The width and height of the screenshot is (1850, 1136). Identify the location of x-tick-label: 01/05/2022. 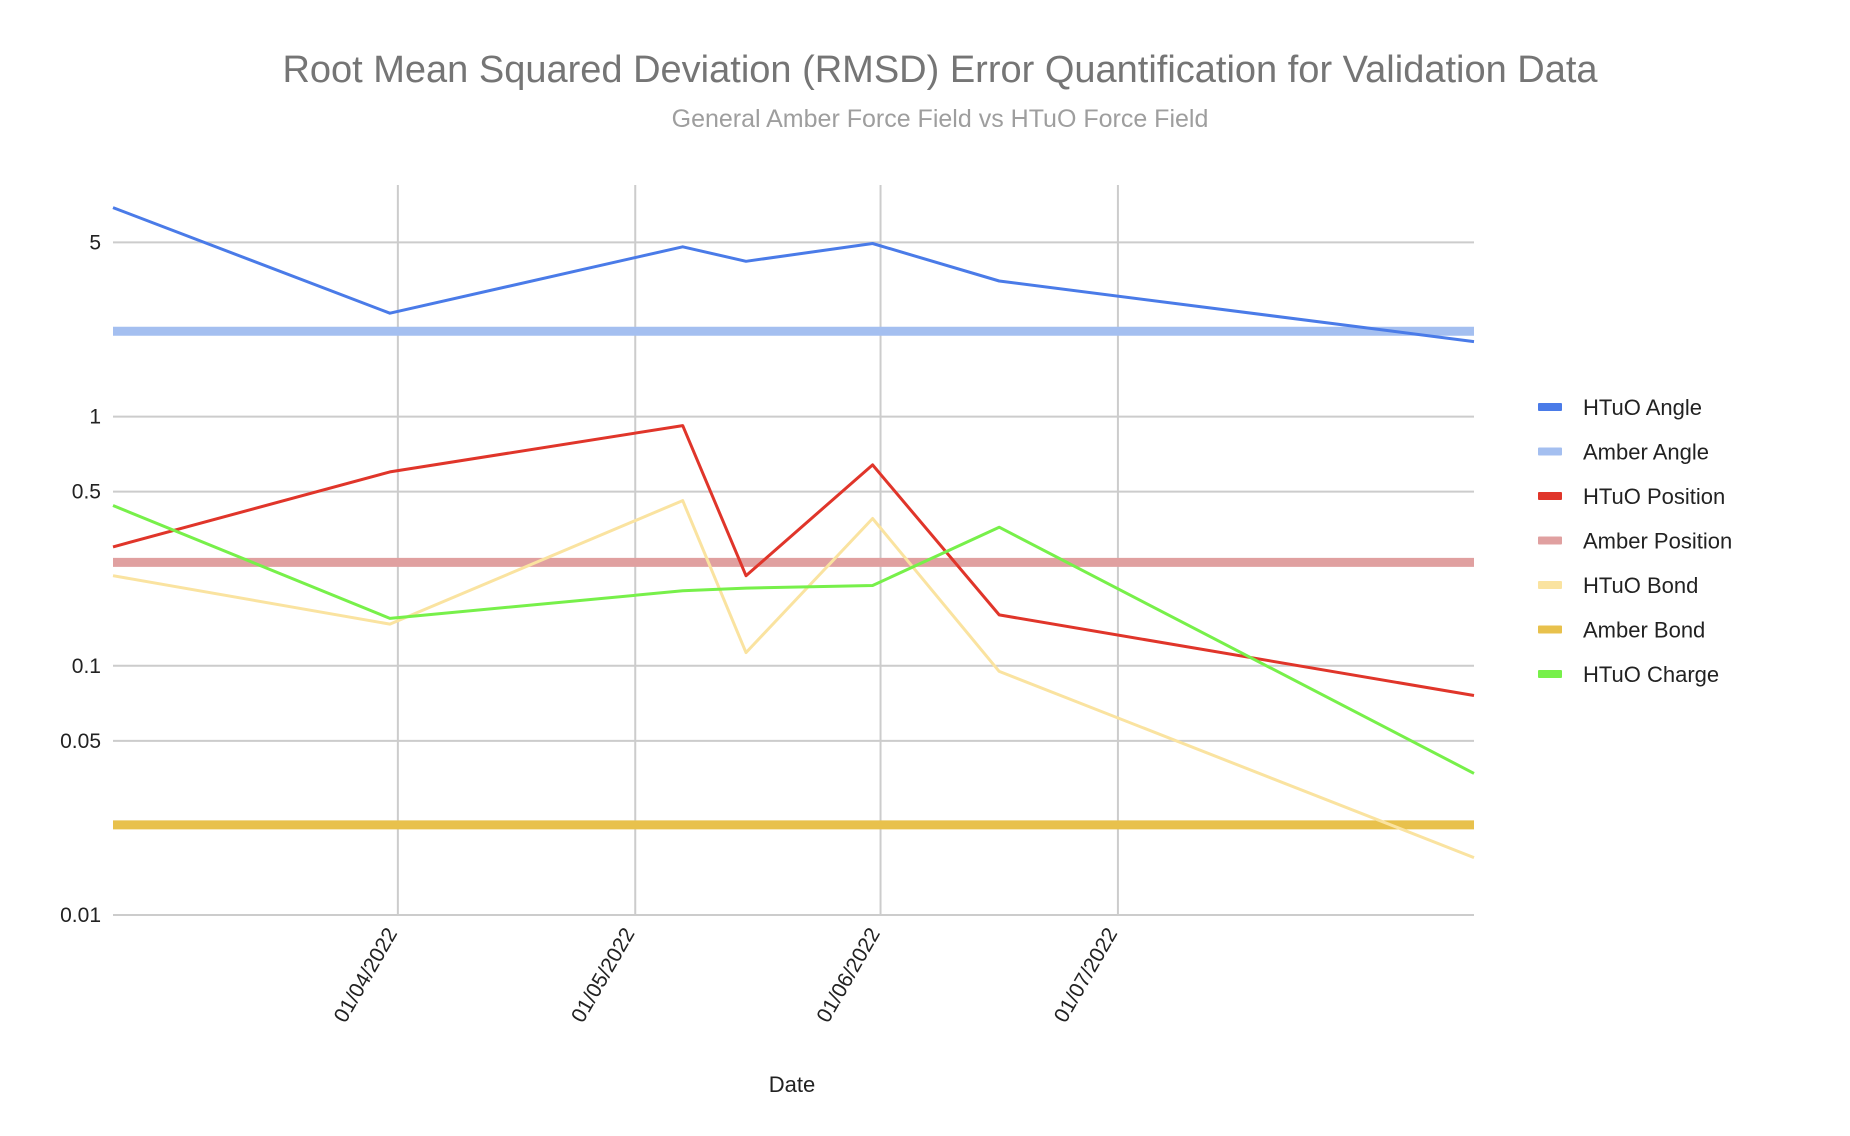
(603, 975).